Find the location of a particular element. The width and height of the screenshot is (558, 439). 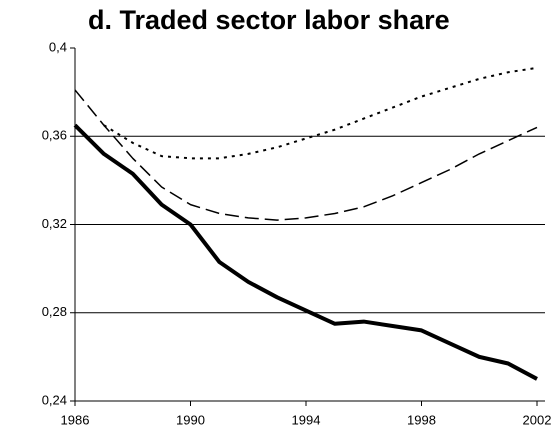

x-tick-label: 1994 is located at coordinates (306, 419).